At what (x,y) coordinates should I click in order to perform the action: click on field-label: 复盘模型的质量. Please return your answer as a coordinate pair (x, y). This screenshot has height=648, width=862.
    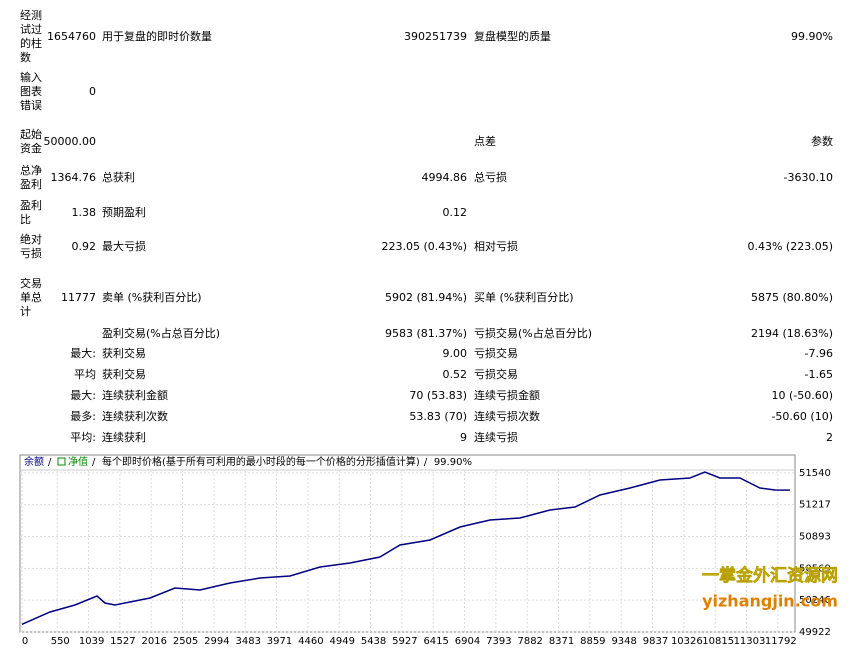
    Looking at the image, I should click on (512, 36).